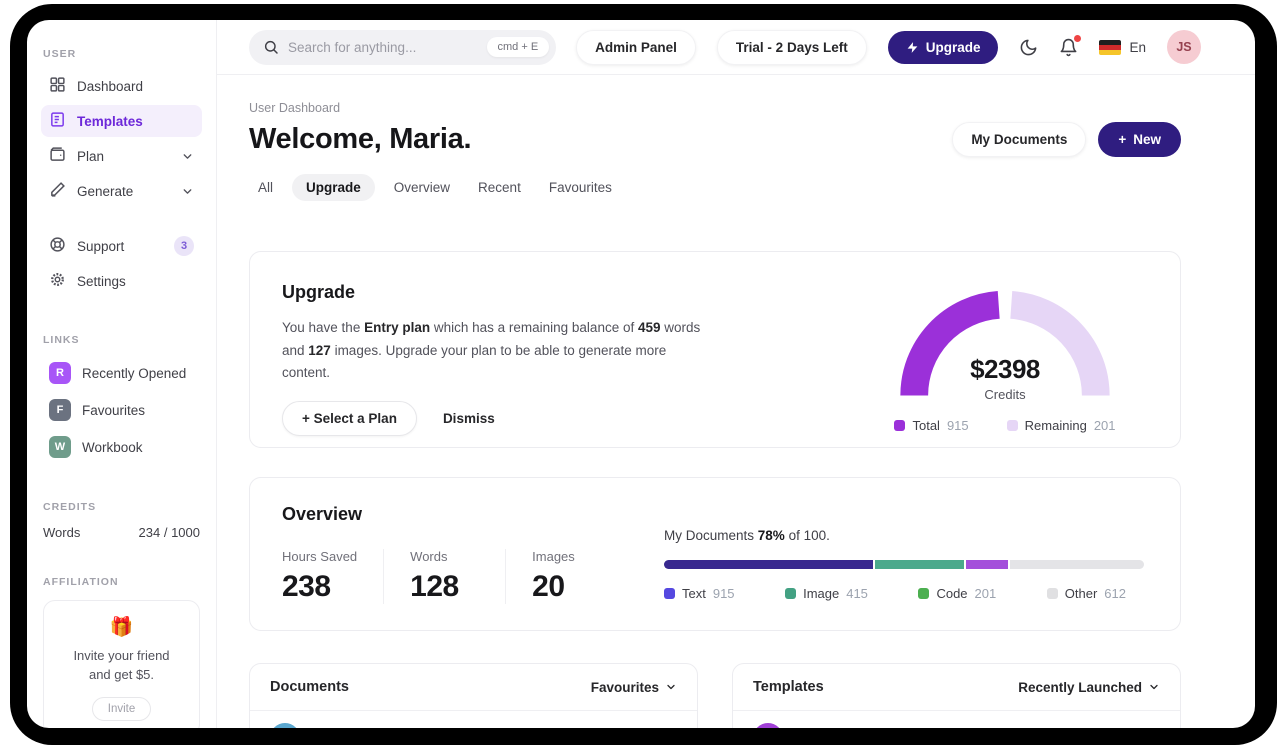 This screenshot has height=750, width=1277. I want to click on chevron-down-icon, so click(1154, 687).